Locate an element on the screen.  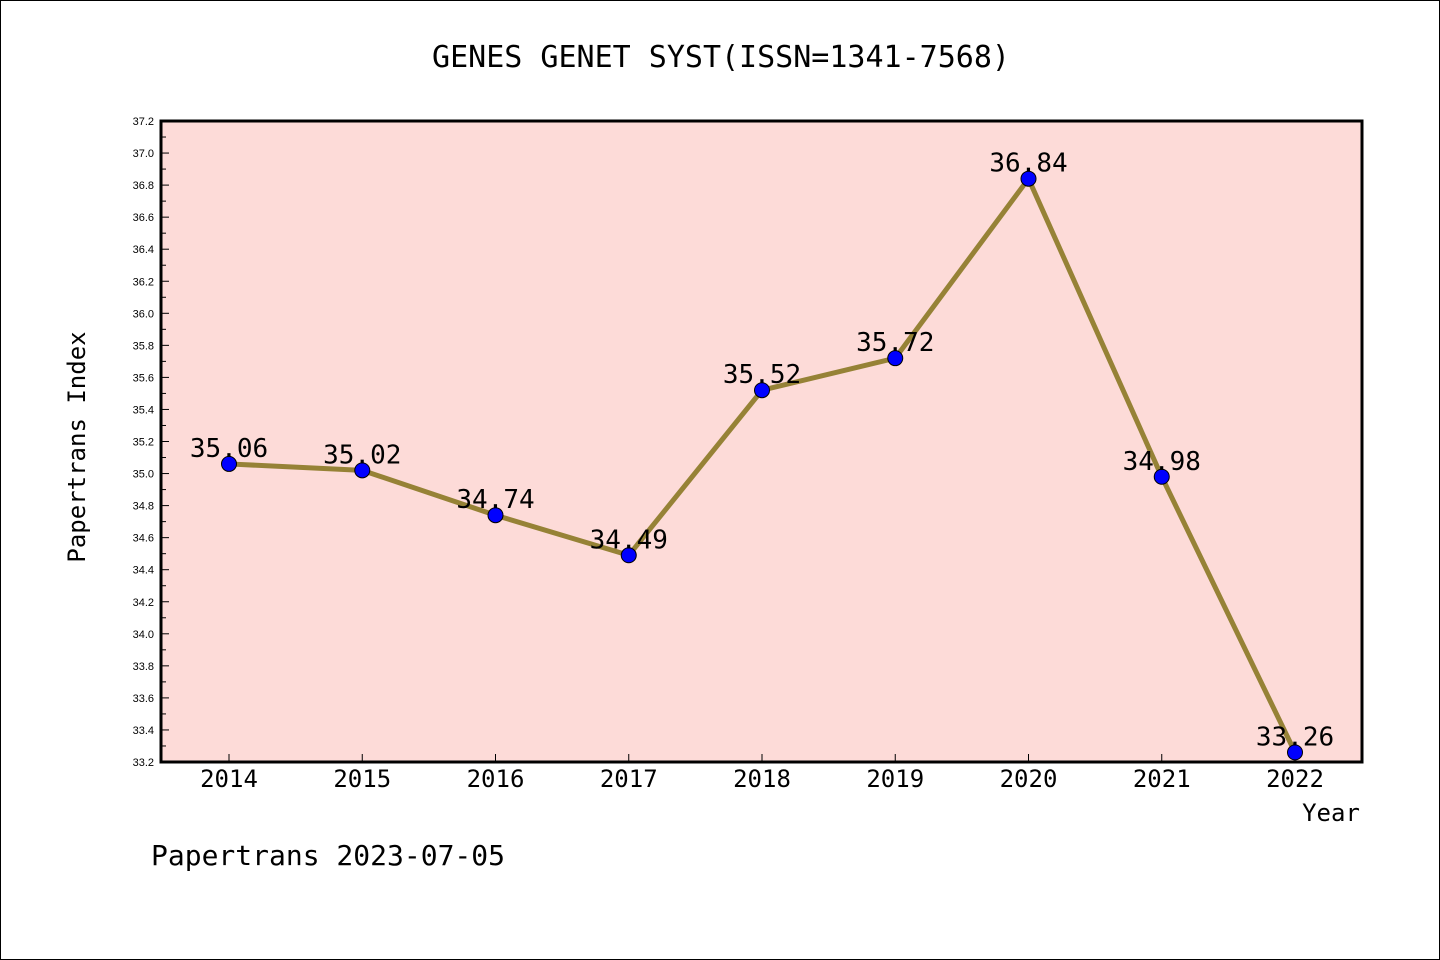
y-tick-label: 34.4 is located at coordinates (143, 571).